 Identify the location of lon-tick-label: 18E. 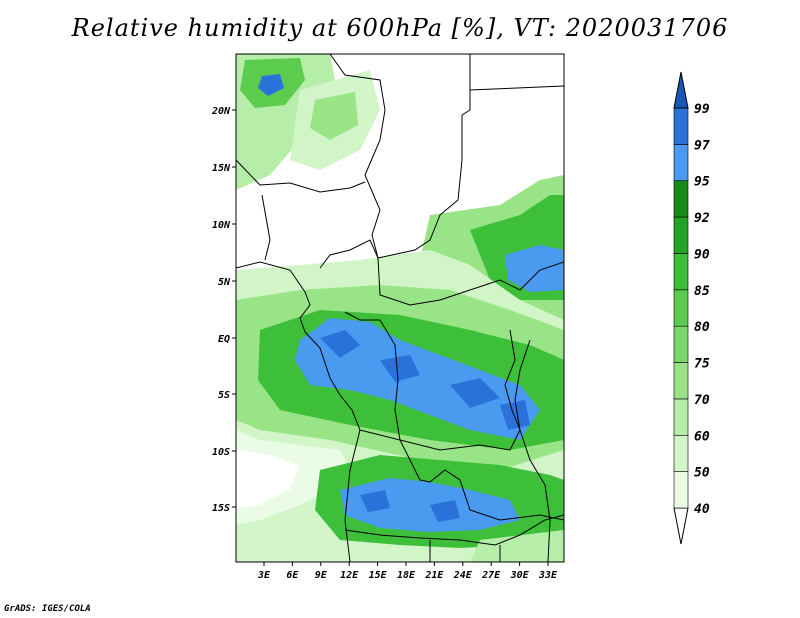
(406, 575).